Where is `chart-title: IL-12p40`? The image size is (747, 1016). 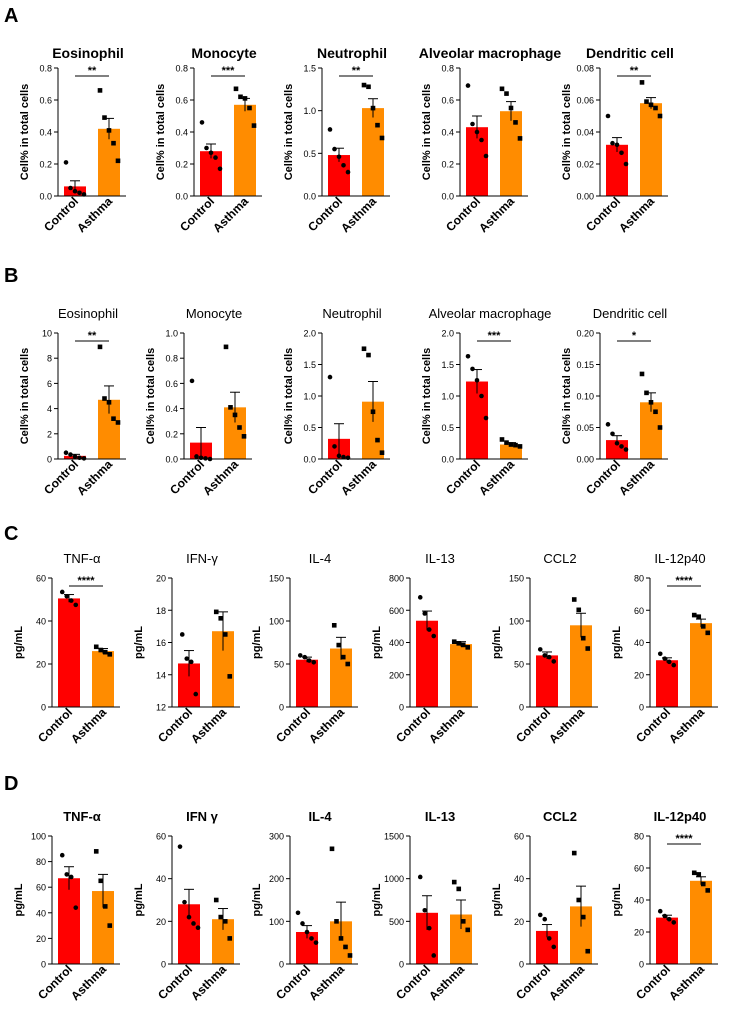 chart-title: IL-12p40 is located at coordinates (680, 816).